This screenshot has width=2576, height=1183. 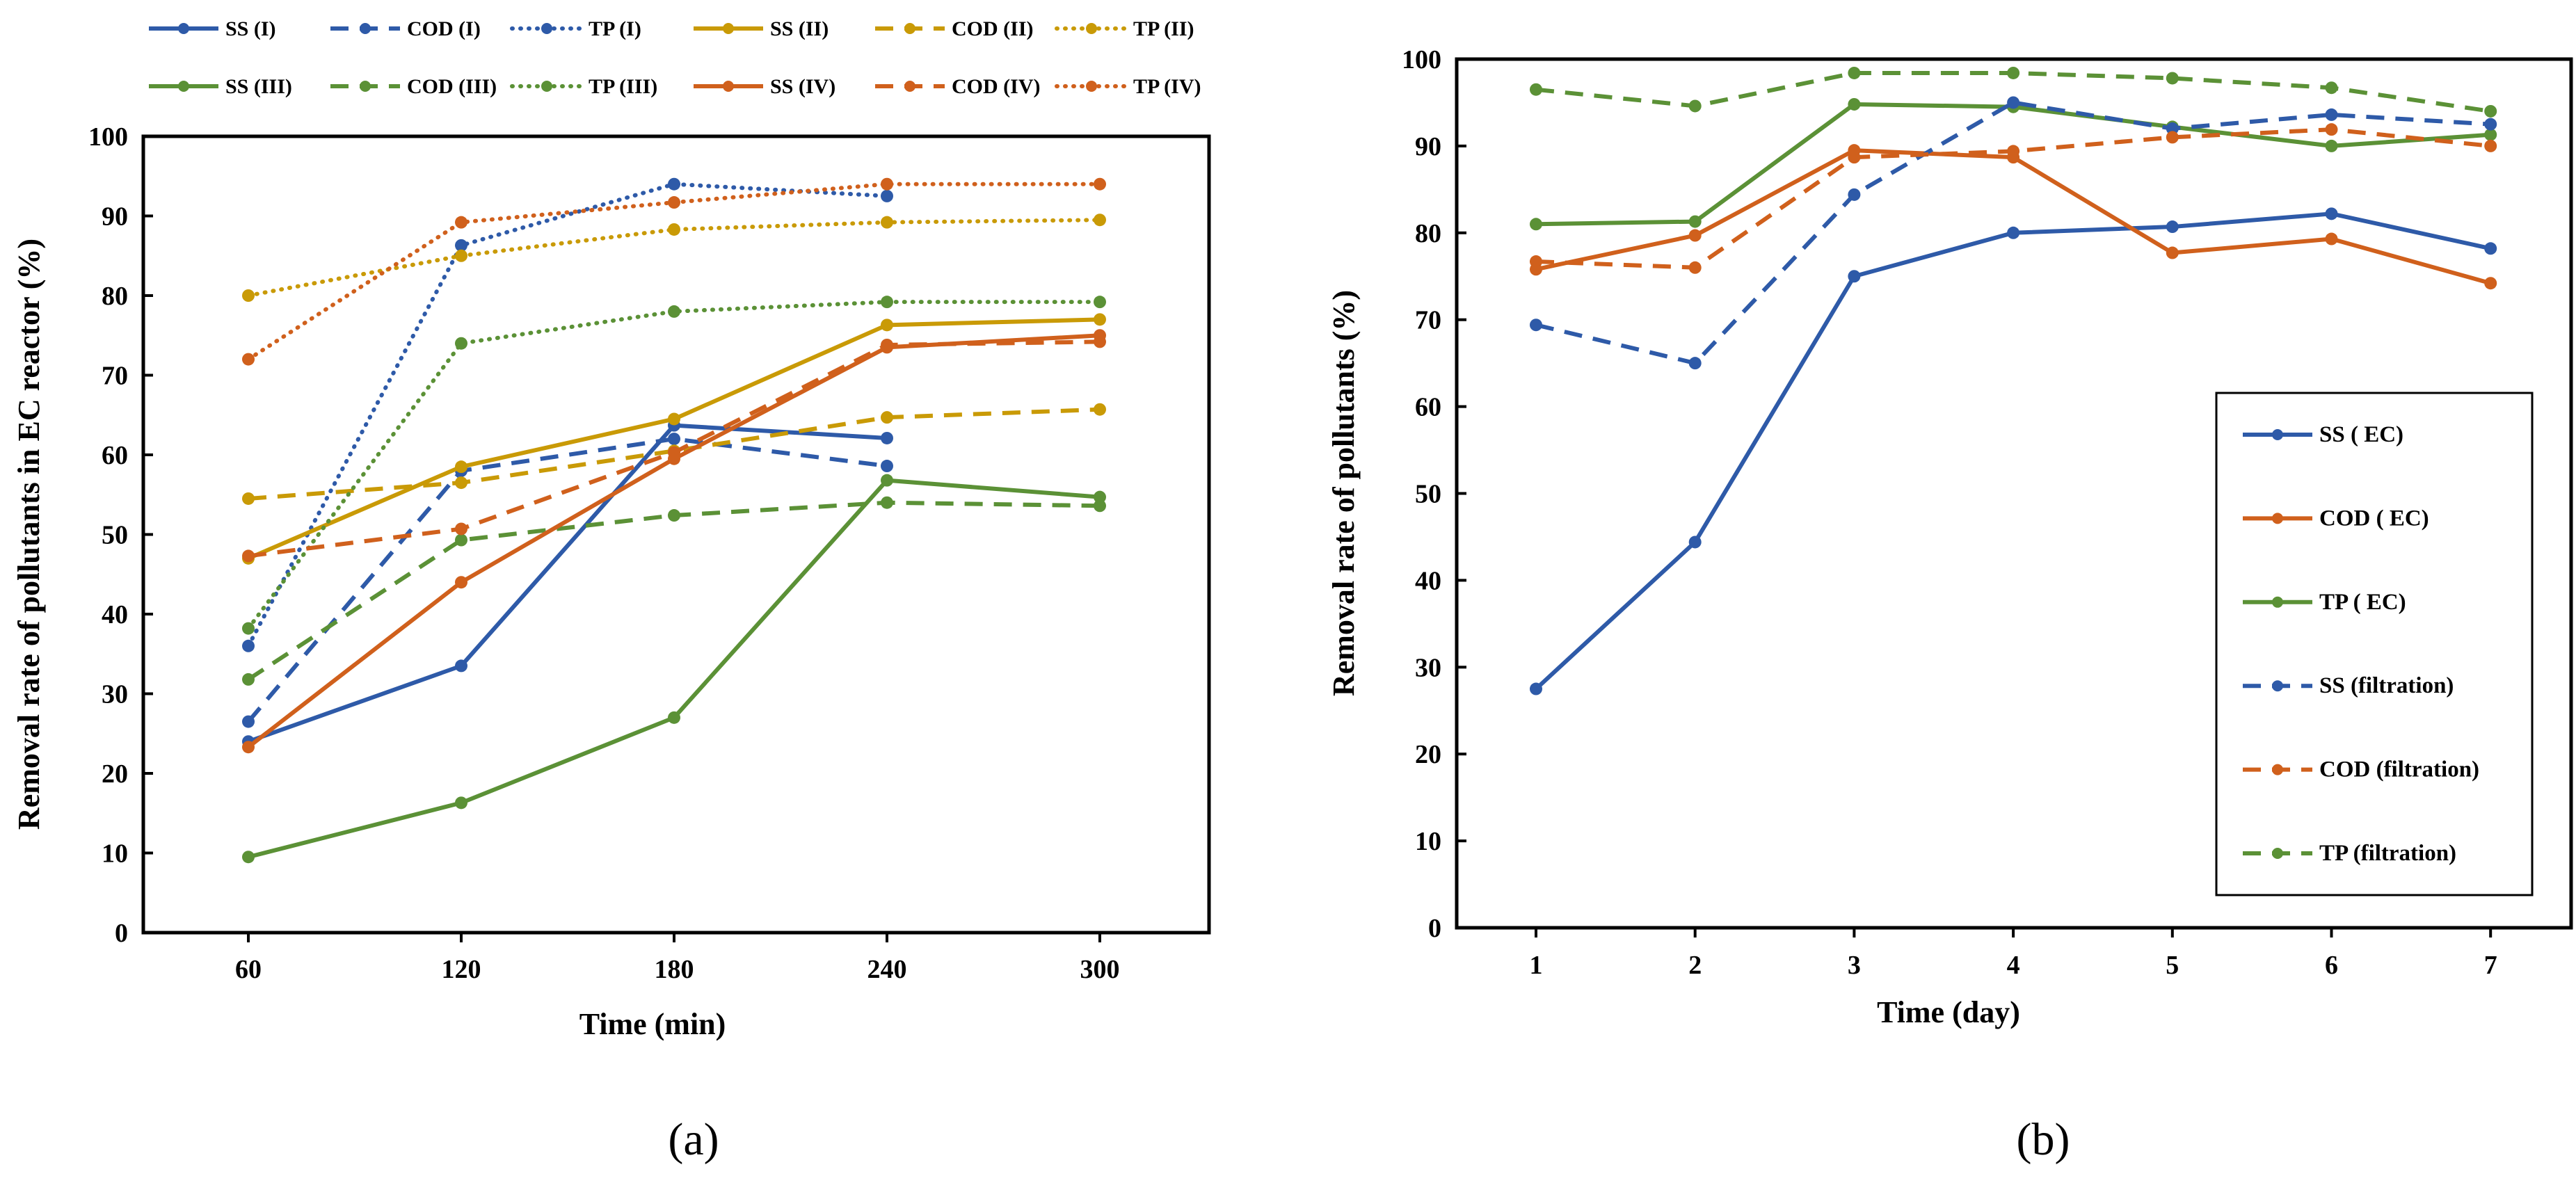 What do you see at coordinates (250, 28) in the screenshot?
I see `legend-label: SS (I)` at bounding box center [250, 28].